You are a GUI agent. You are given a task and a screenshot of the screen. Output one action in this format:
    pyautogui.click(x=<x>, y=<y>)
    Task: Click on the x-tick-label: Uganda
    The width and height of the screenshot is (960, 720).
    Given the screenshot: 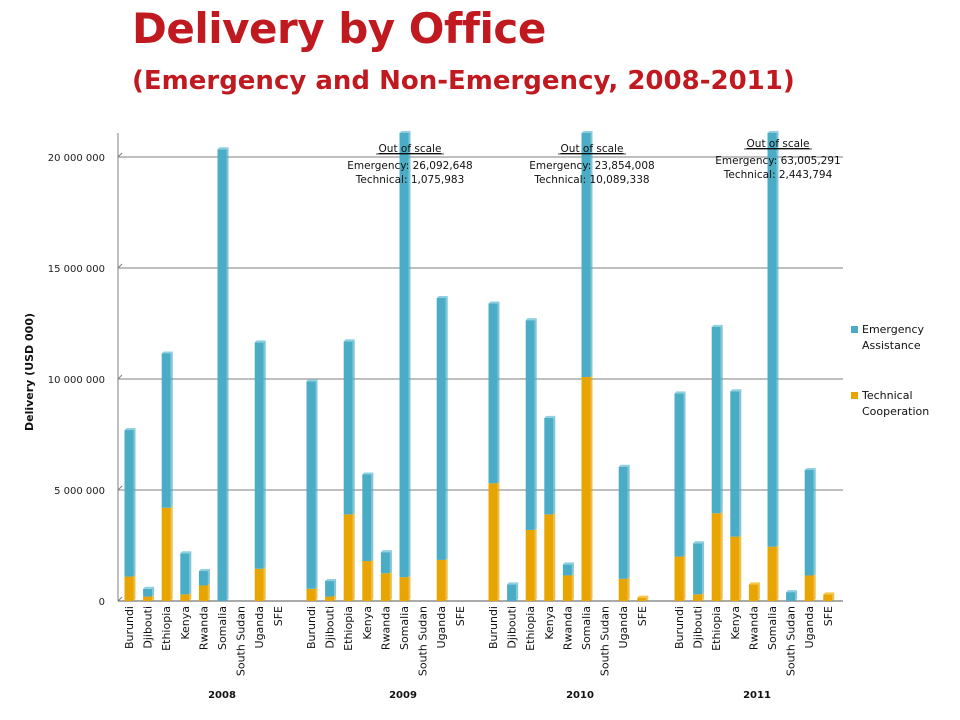 What is the action you would take?
    pyautogui.click(x=623, y=627)
    